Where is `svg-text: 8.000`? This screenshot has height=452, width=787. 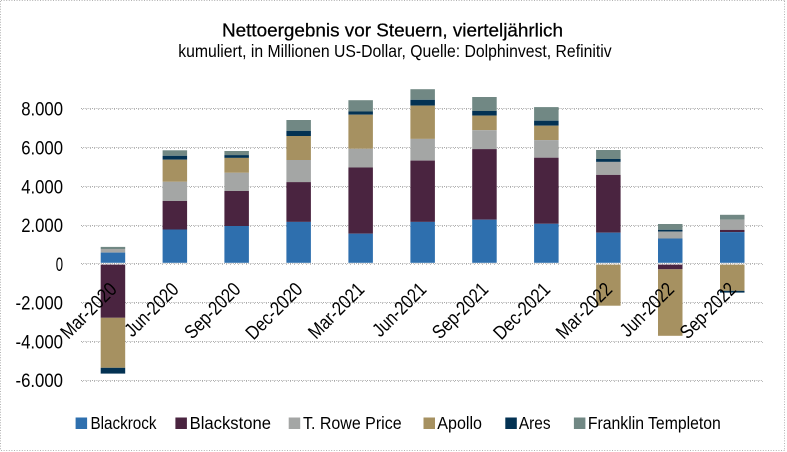
svg-text: 8.000 is located at coordinates (42, 110).